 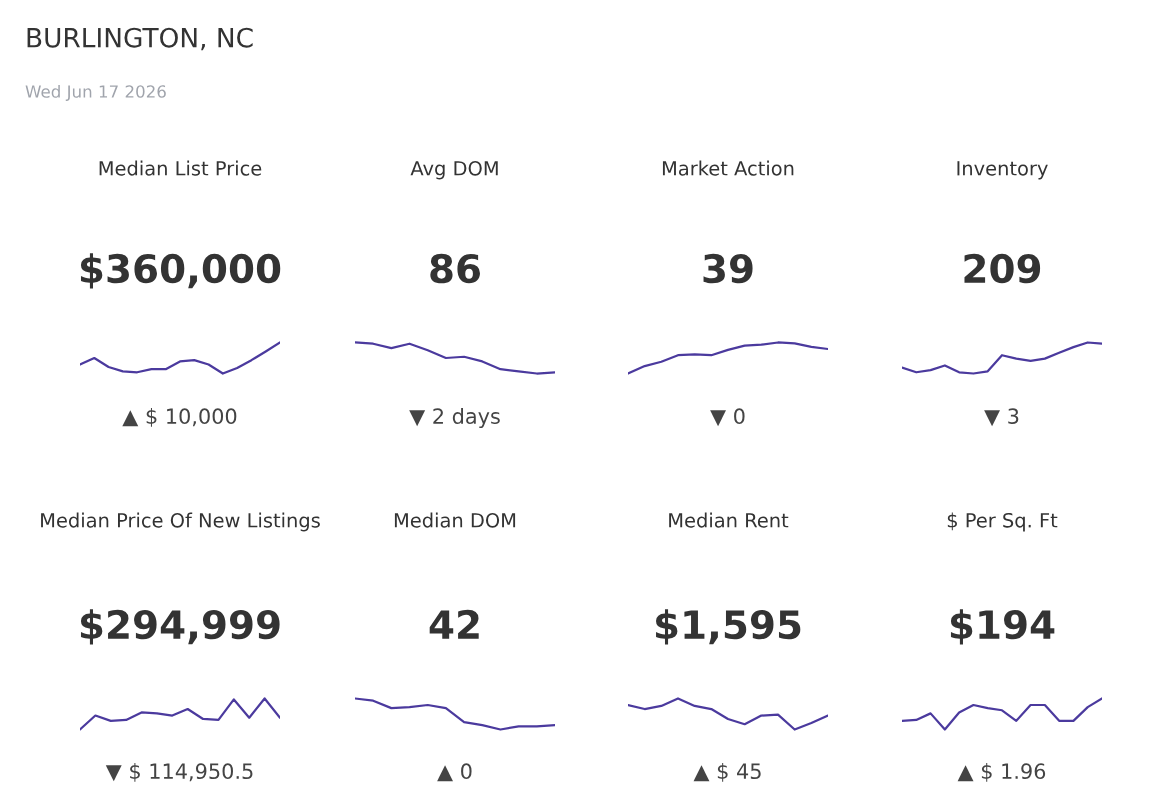 What do you see at coordinates (1002, 627) in the screenshot?
I see `chart-subtitle: $194` at bounding box center [1002, 627].